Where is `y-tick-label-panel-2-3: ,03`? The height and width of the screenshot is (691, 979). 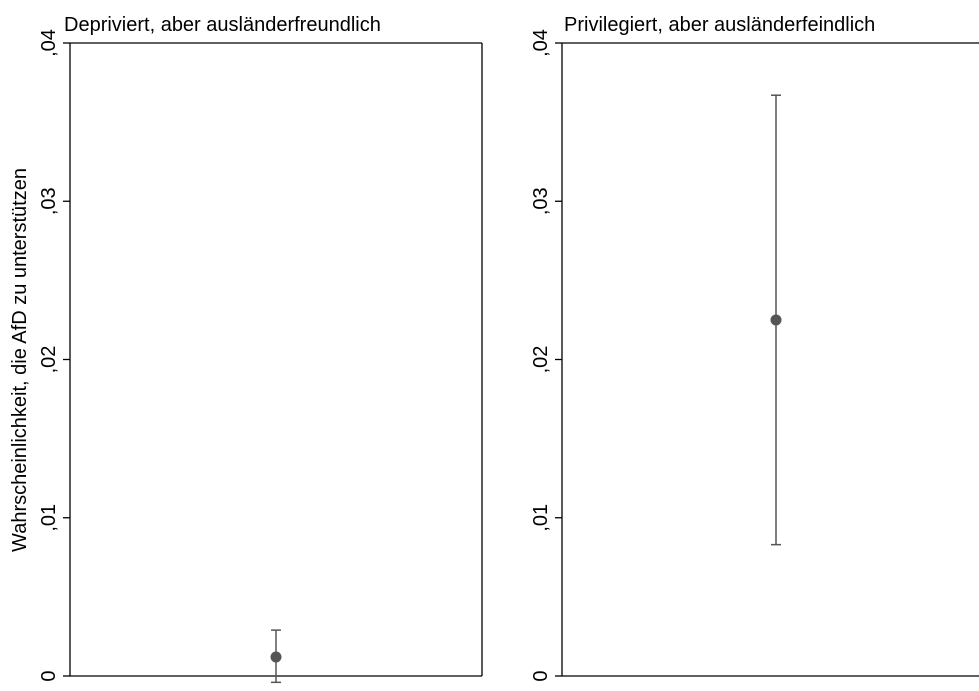 y-tick-label-panel-2-3: ,03 is located at coordinates (541, 201).